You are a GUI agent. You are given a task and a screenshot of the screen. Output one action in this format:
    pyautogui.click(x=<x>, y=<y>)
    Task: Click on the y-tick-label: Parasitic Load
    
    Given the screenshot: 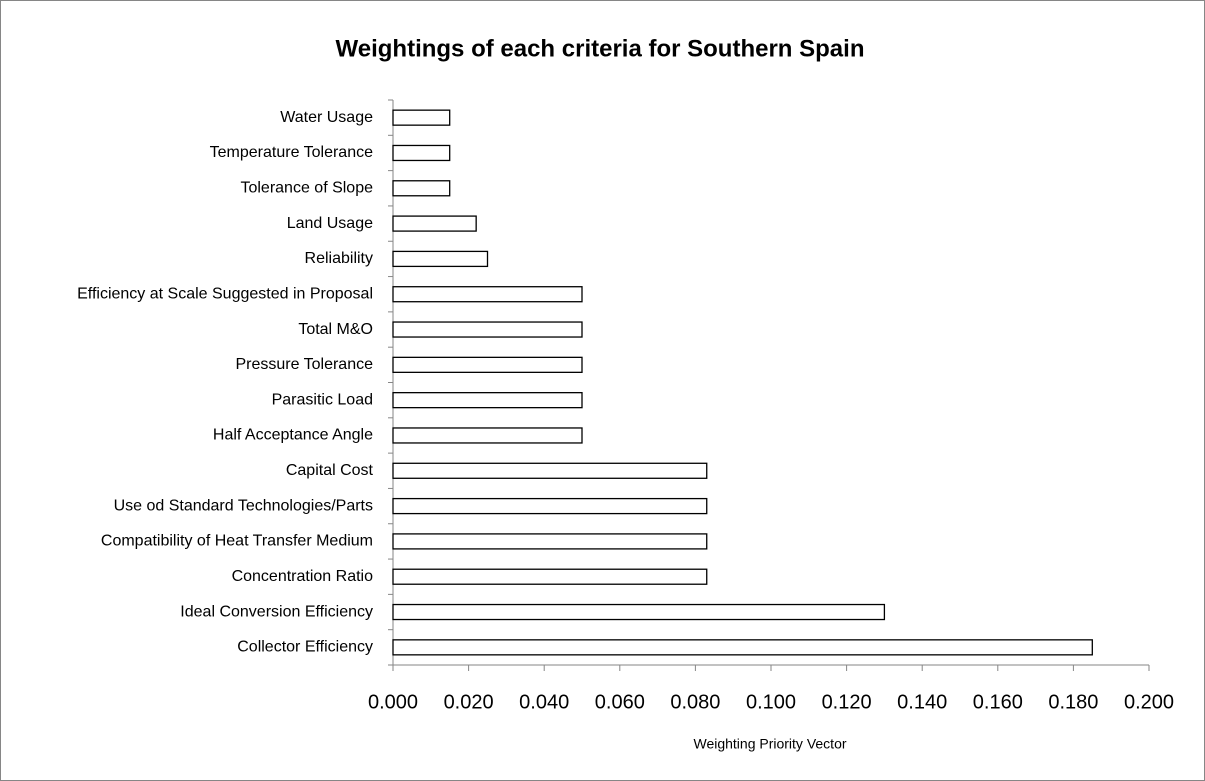 What is the action you would take?
    pyautogui.click(x=322, y=399)
    